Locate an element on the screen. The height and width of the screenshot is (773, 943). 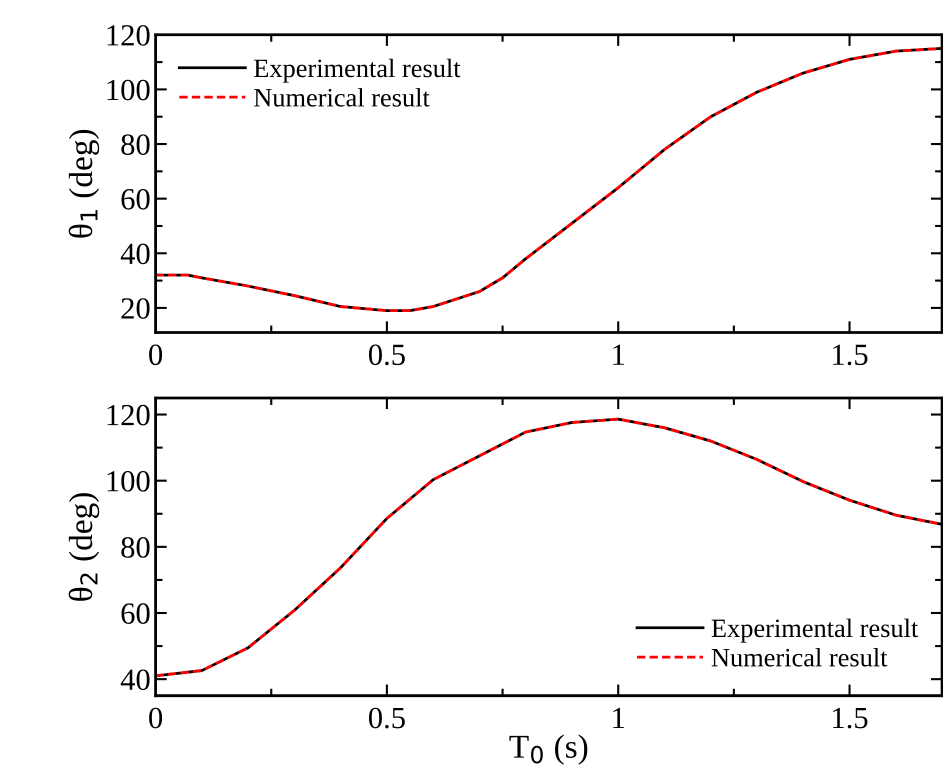
y-tick-label: 20 is located at coordinates (136, 308).